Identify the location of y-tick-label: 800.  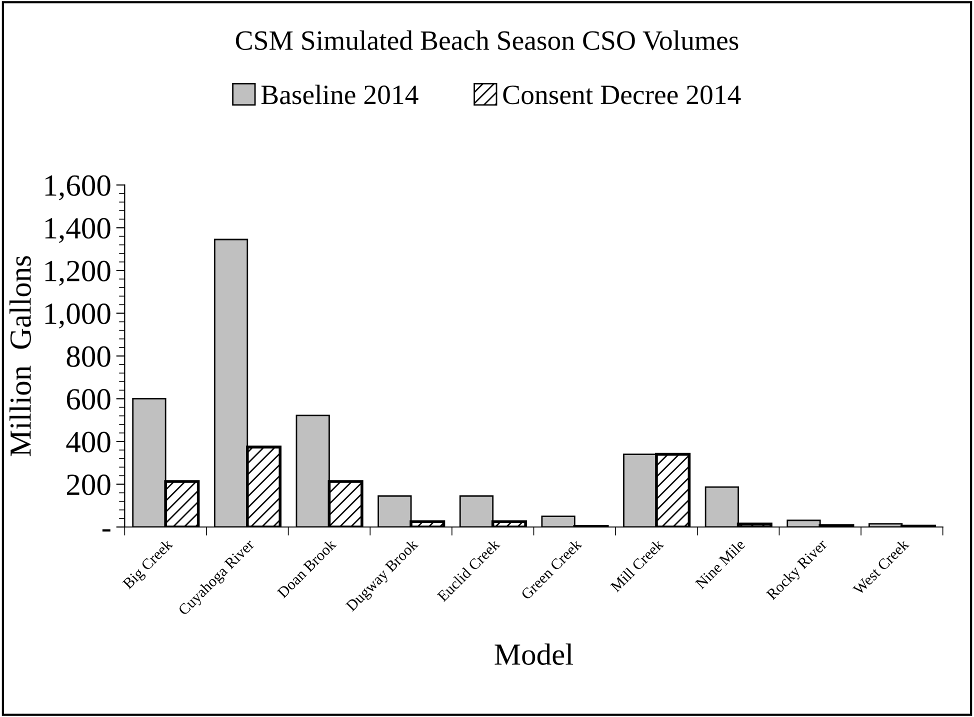
(88, 356).